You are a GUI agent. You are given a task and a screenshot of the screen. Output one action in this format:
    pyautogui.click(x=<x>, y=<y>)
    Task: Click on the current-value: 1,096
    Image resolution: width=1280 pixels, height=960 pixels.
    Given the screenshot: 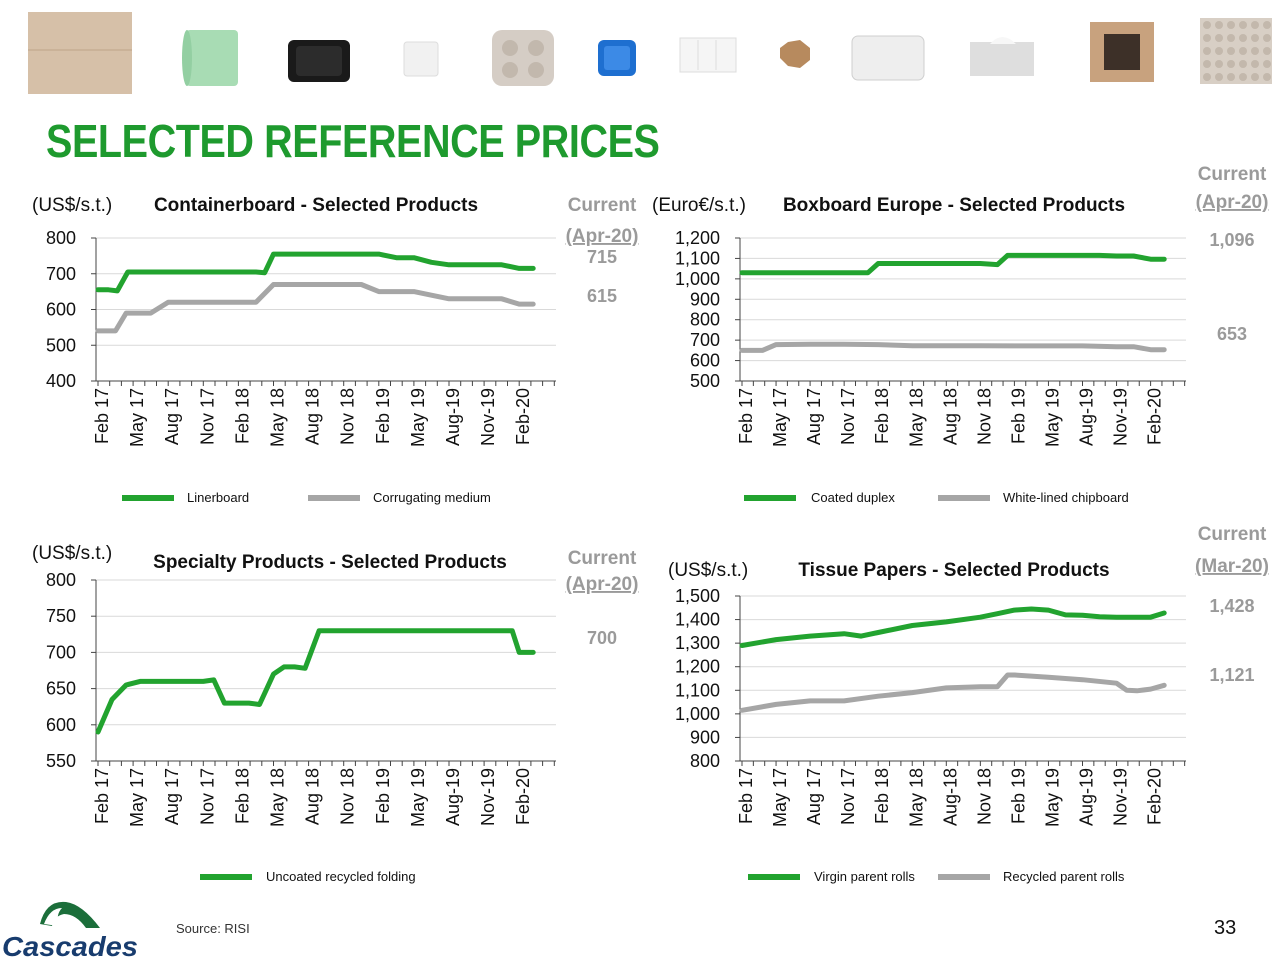 What is the action you would take?
    pyautogui.click(x=1231, y=240)
    